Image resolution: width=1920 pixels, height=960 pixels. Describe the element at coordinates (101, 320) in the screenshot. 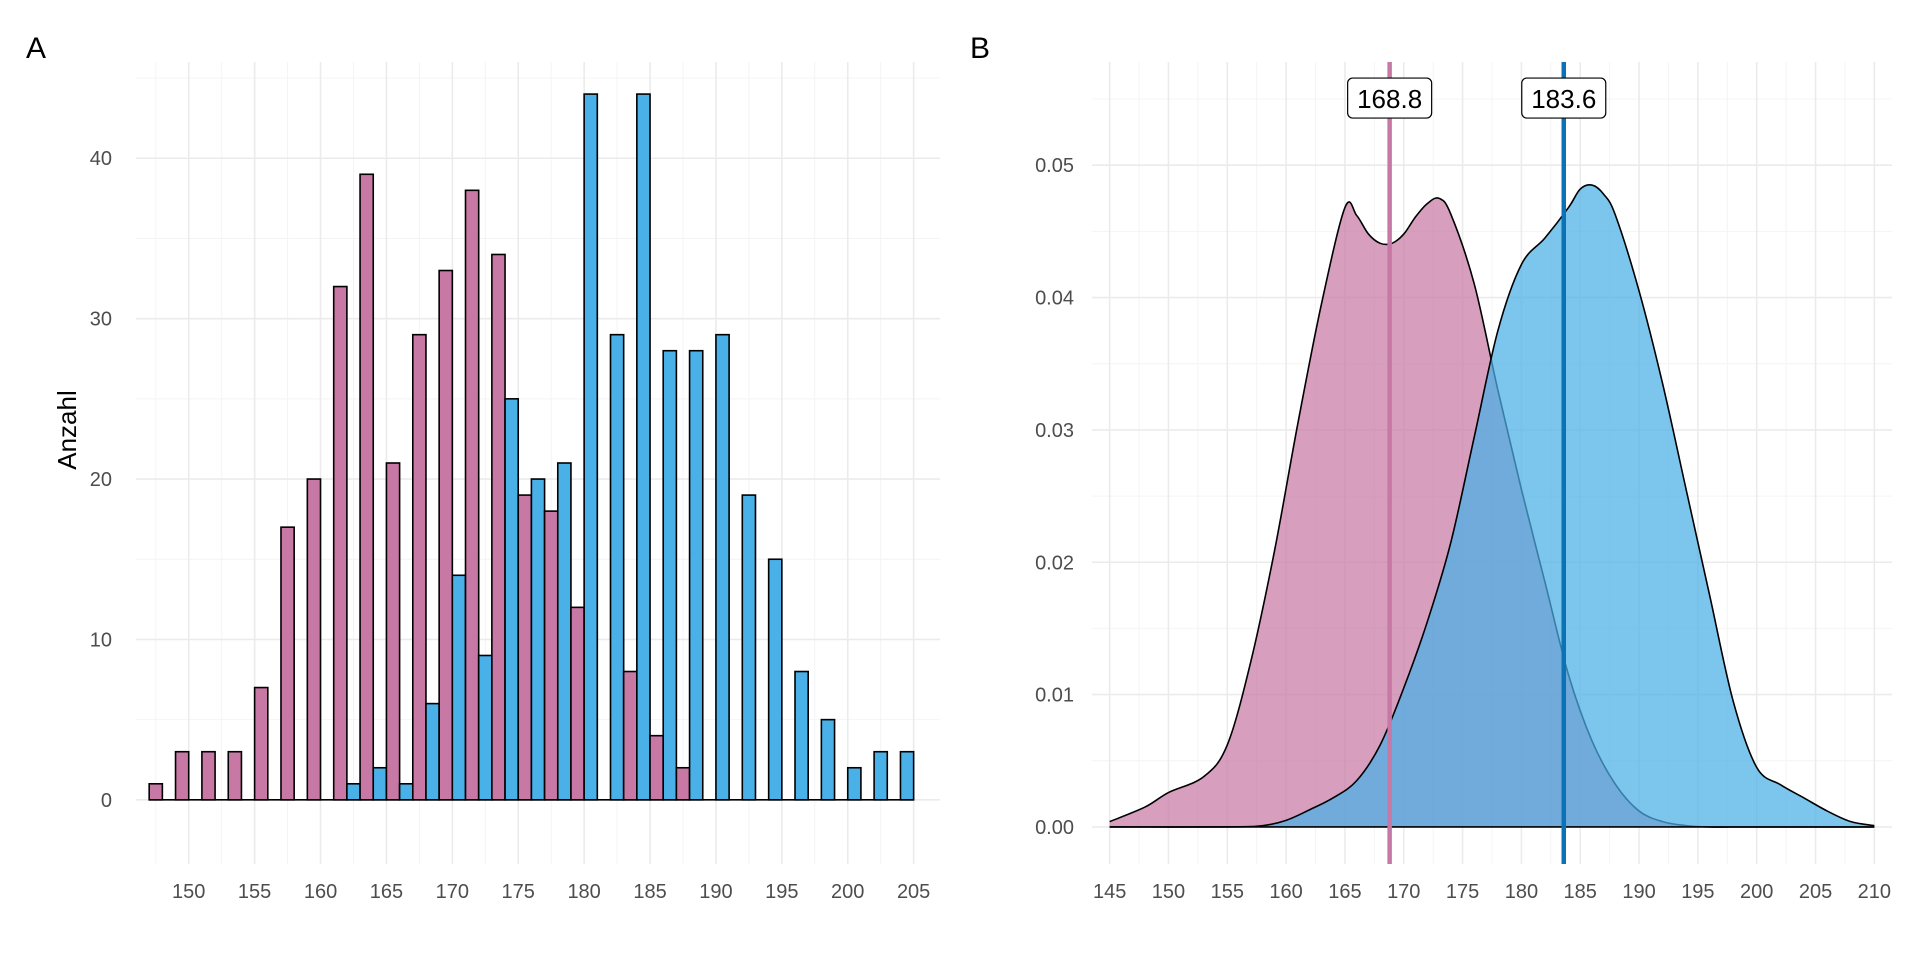

I see `y-tick-label: 30` at that location.